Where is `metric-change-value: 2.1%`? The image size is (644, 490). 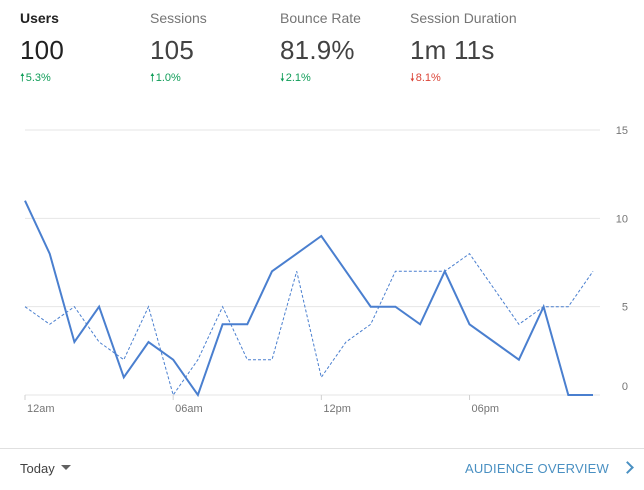
metric-change-value: 2.1% is located at coordinates (298, 78).